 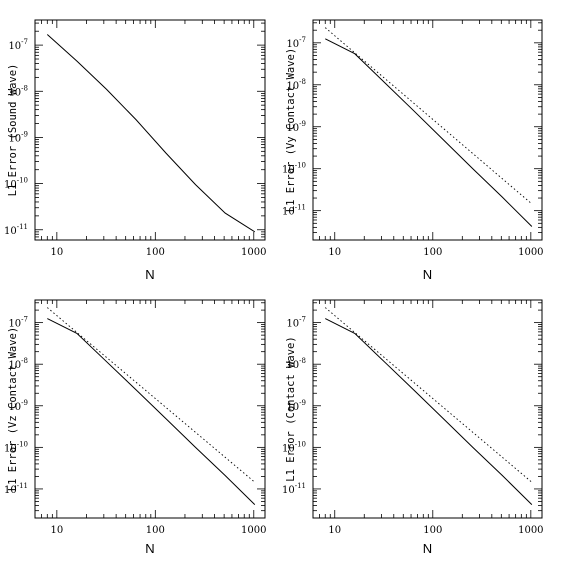 I want to click on y-axis-label: L1 Error (Vy Contact Wave), so click(x=291, y=130).